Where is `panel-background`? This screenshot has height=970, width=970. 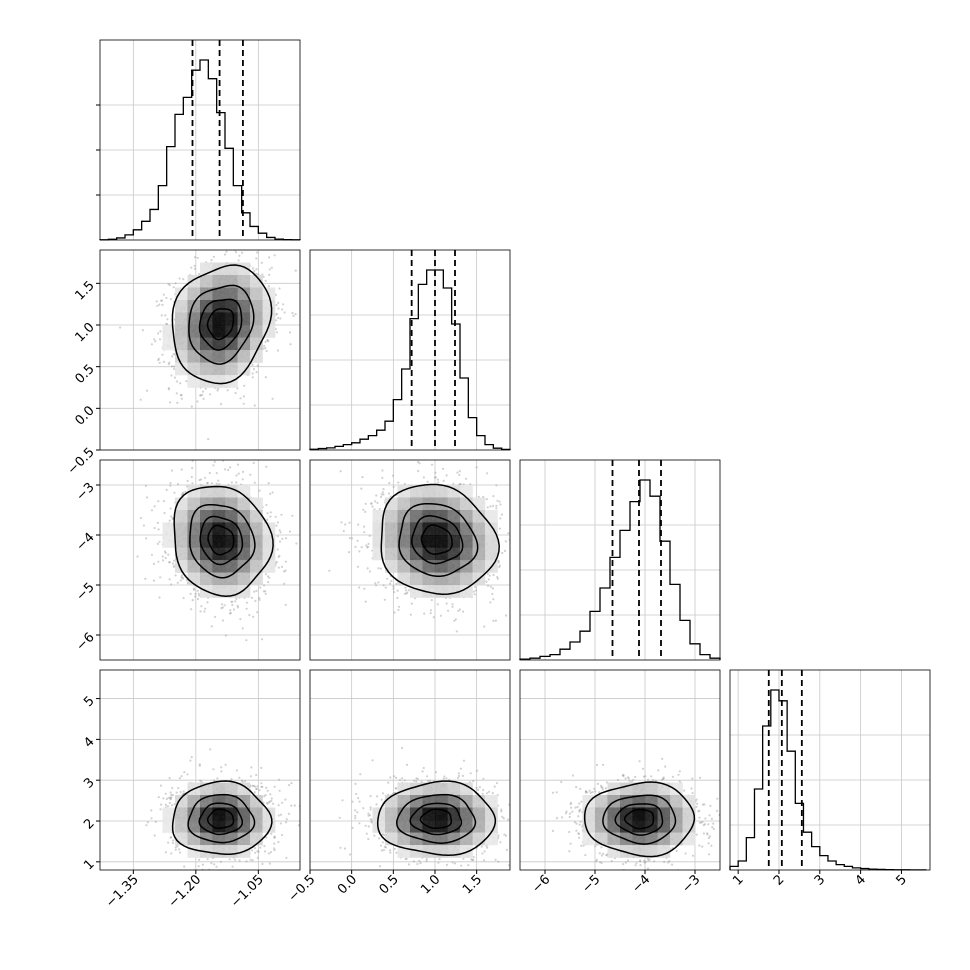 panel-background is located at coordinates (830, 770).